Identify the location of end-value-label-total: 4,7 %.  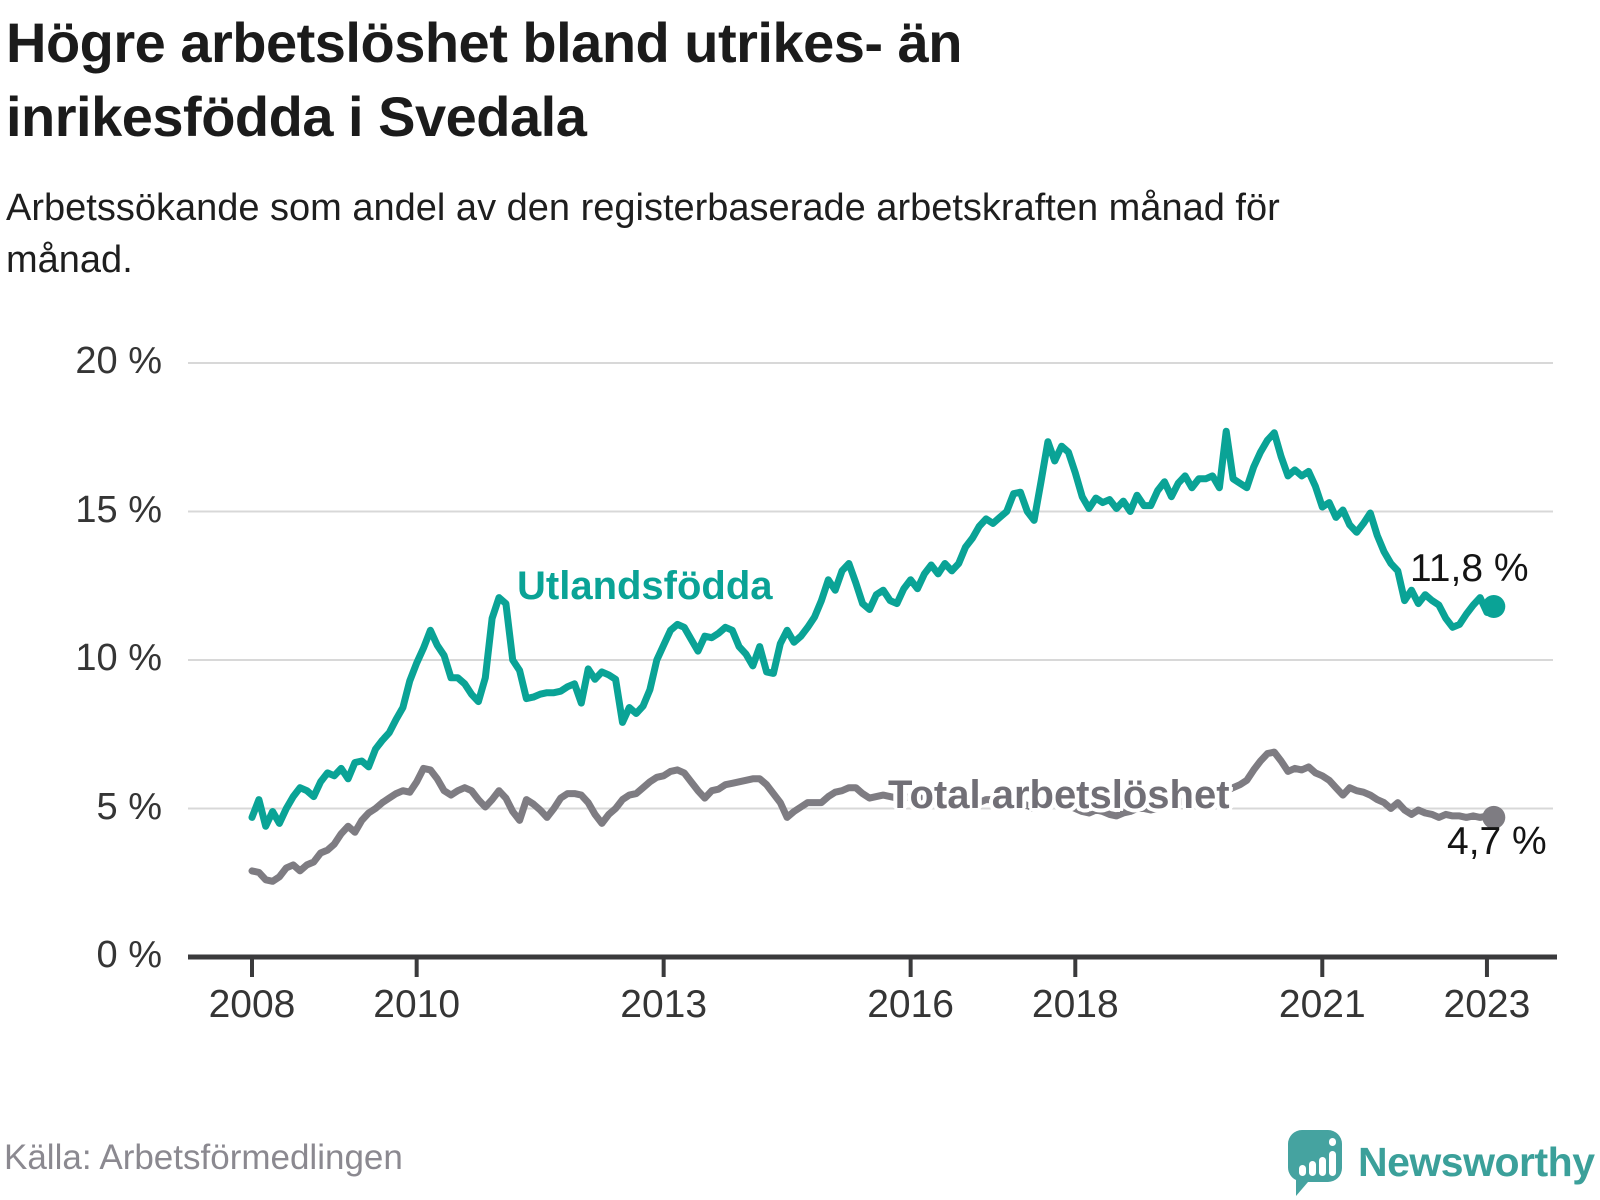
(1497, 841).